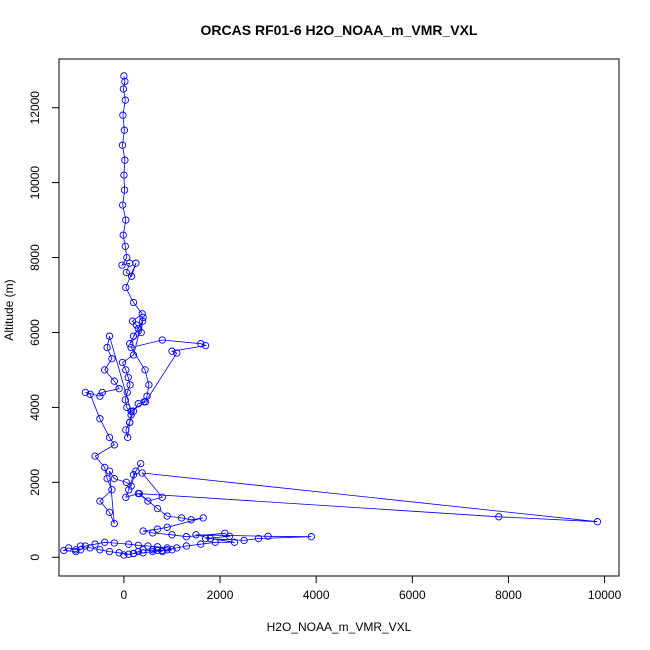 Image resolution: width=650 pixels, height=650 pixels. Describe the element at coordinates (35, 108) in the screenshot. I see `y-tick-label: 12000` at that location.